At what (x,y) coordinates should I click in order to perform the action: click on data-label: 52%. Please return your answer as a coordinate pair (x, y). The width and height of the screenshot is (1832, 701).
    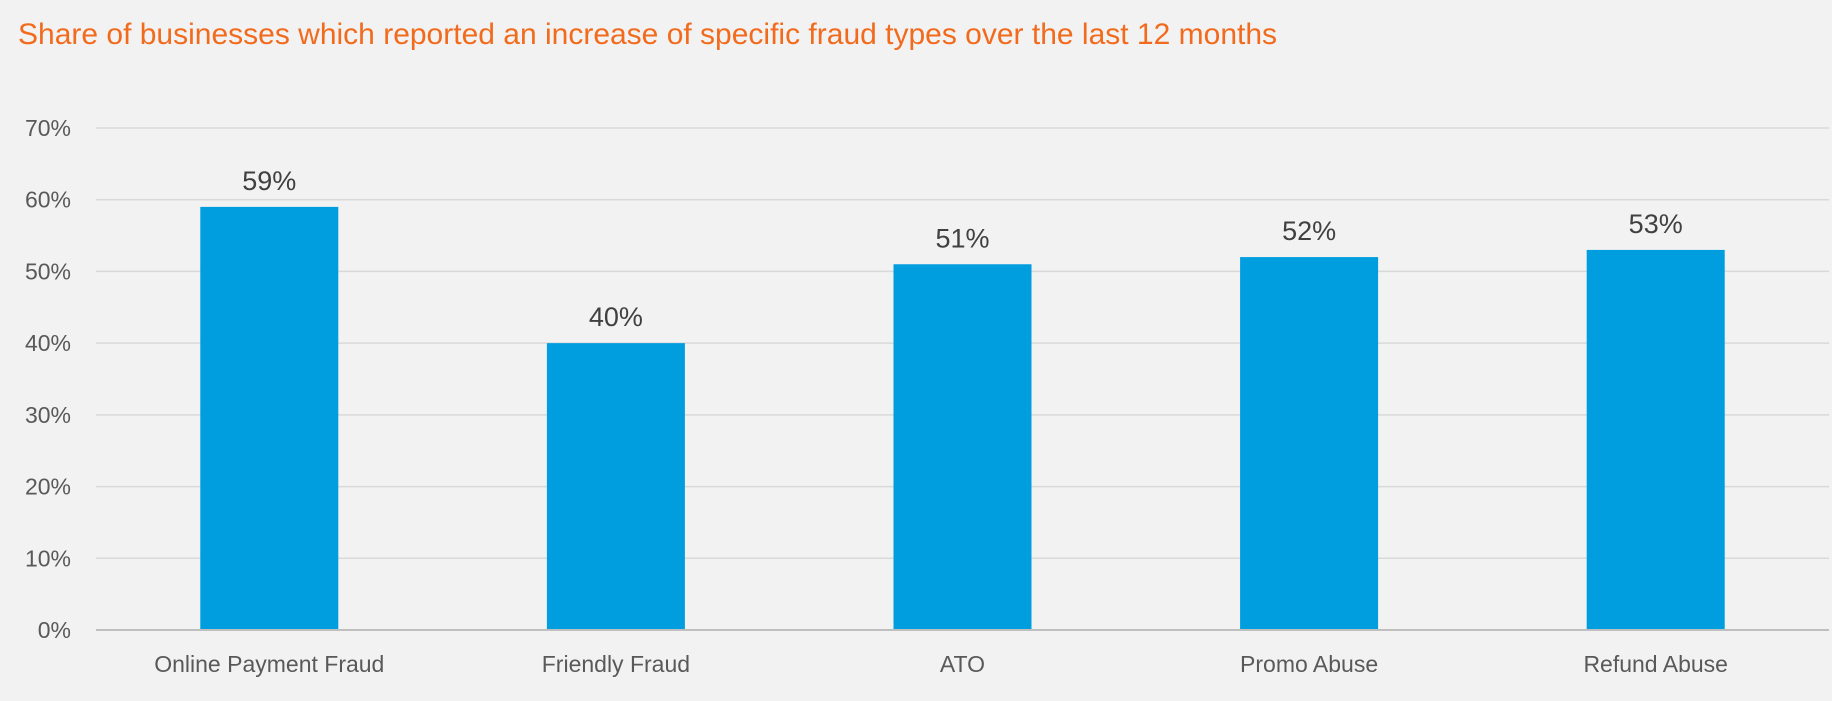
    Looking at the image, I should click on (1309, 231).